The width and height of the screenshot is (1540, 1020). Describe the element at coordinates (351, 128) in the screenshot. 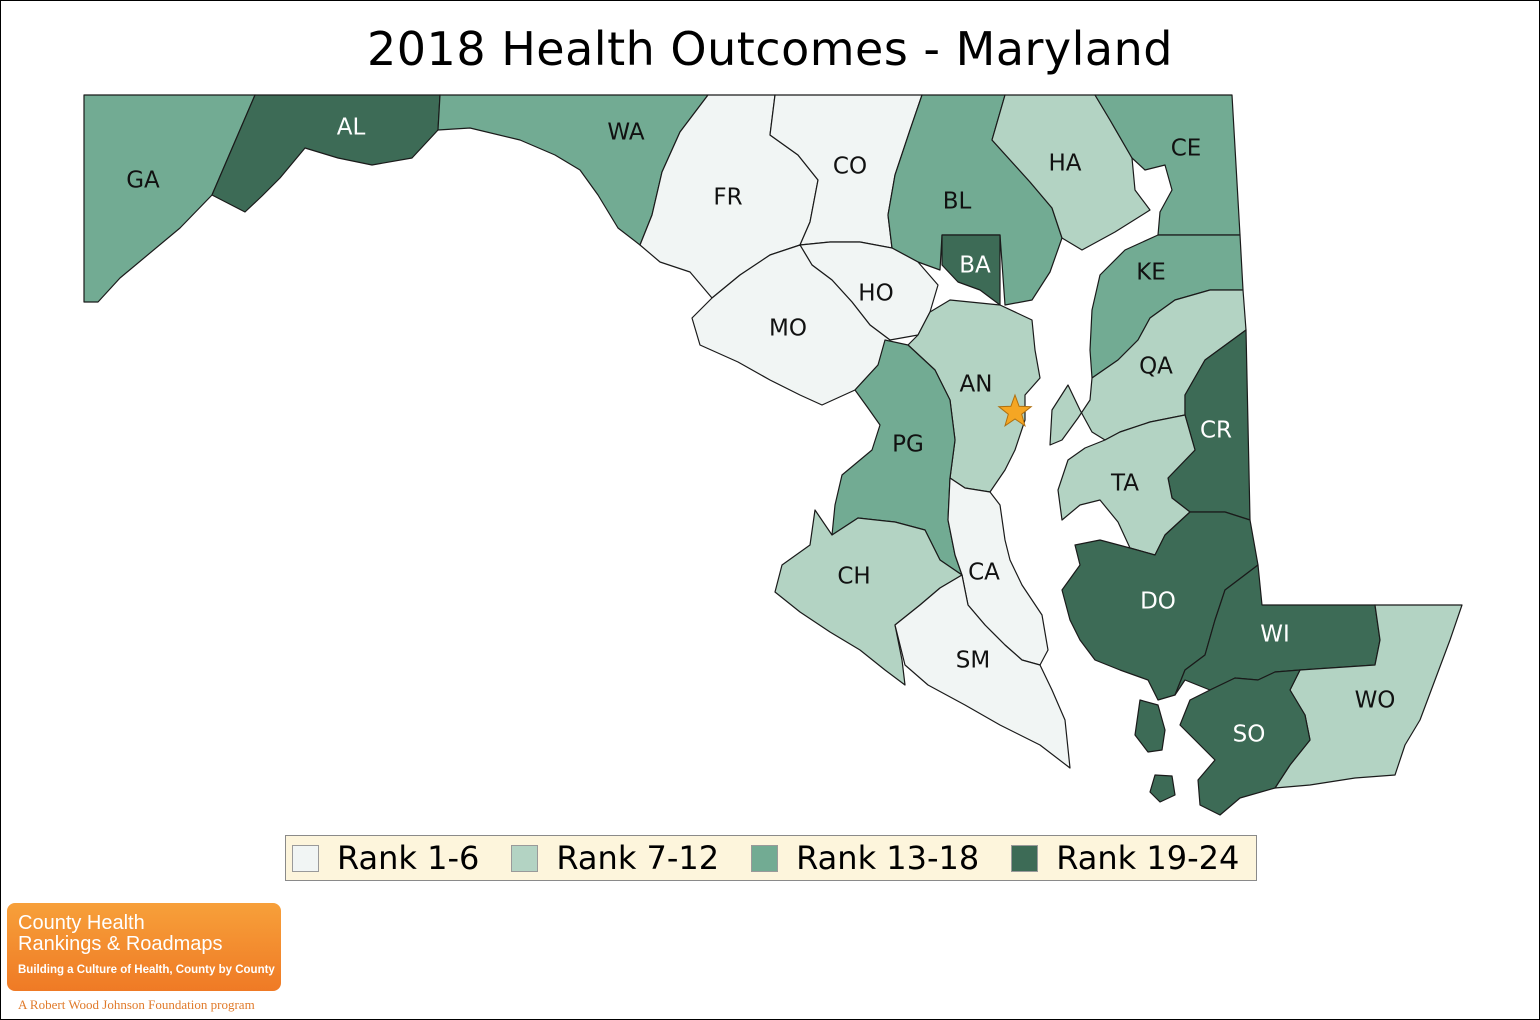

I see `county-label-AL: AL` at that location.